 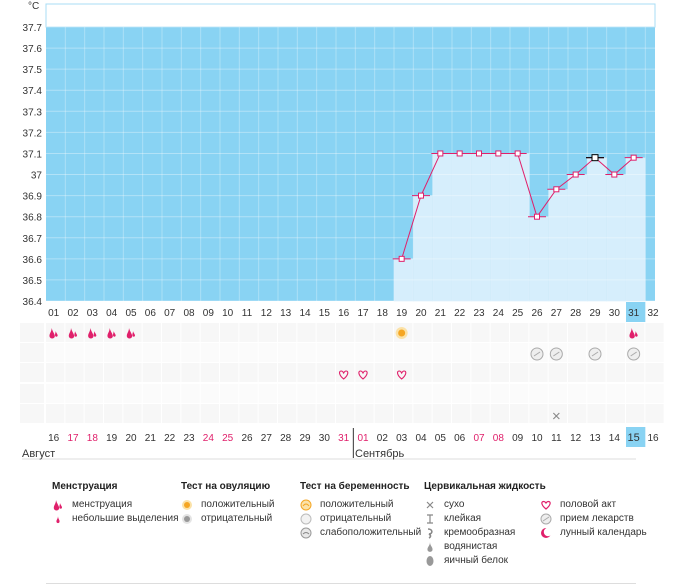 I want to click on x-bottom-label: 27, so click(x=267, y=438).